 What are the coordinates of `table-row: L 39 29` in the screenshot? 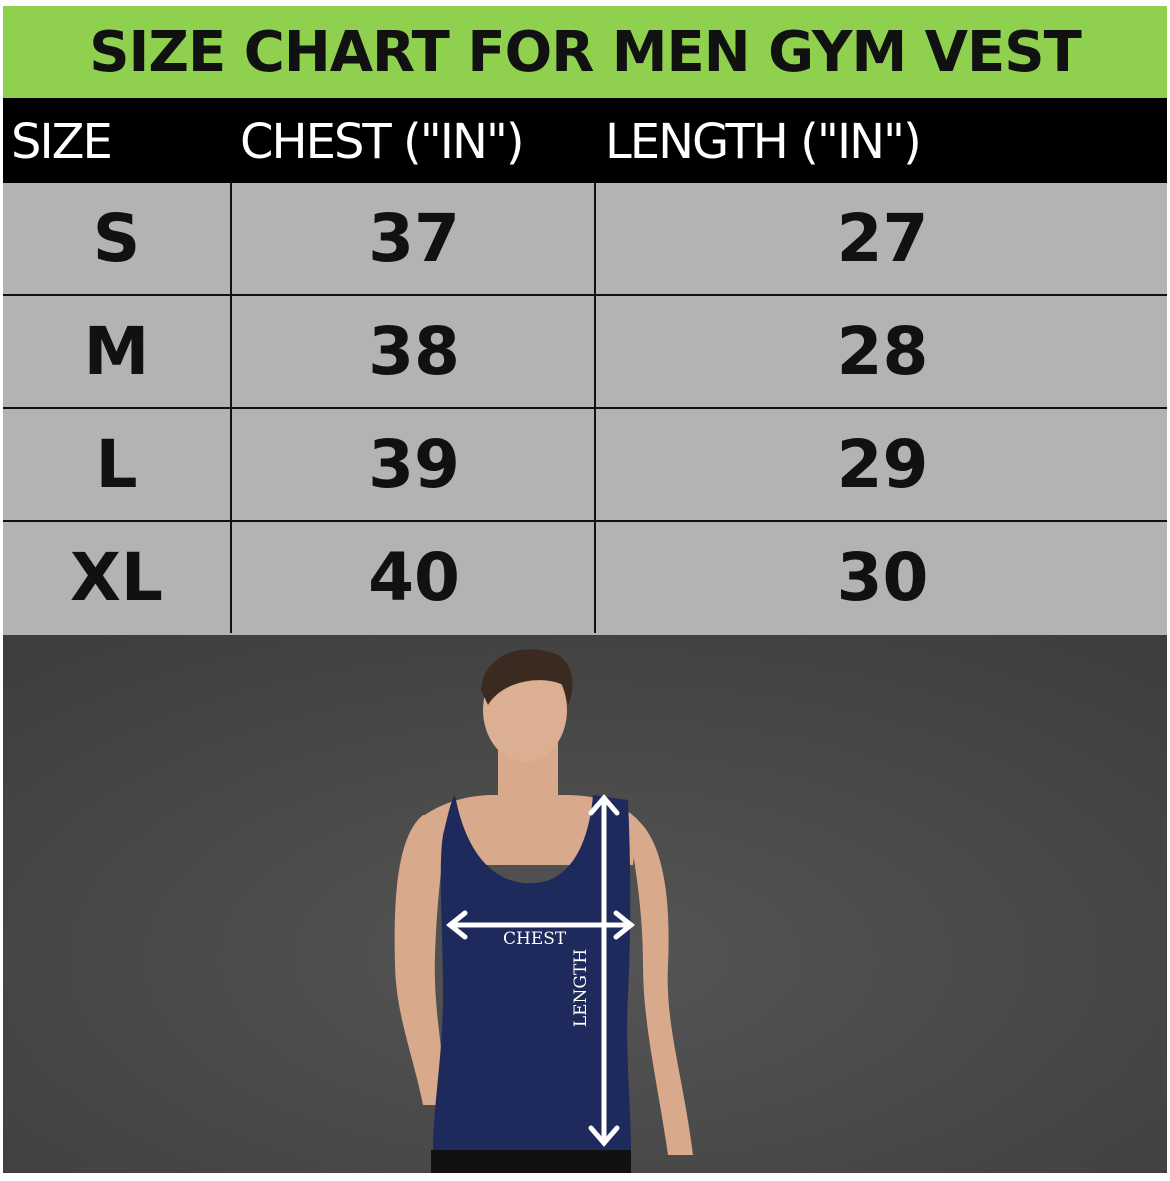 It's located at (585, 465).